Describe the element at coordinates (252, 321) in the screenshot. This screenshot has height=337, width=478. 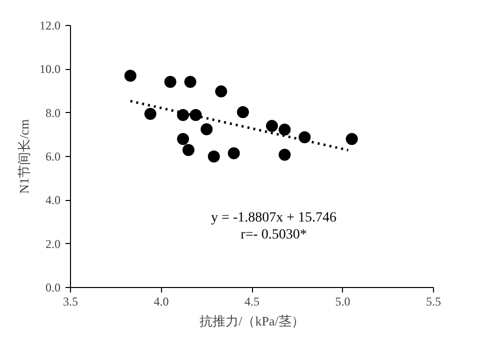
I see `x-axis-title: 抗推力/（kPa/茎）` at that location.